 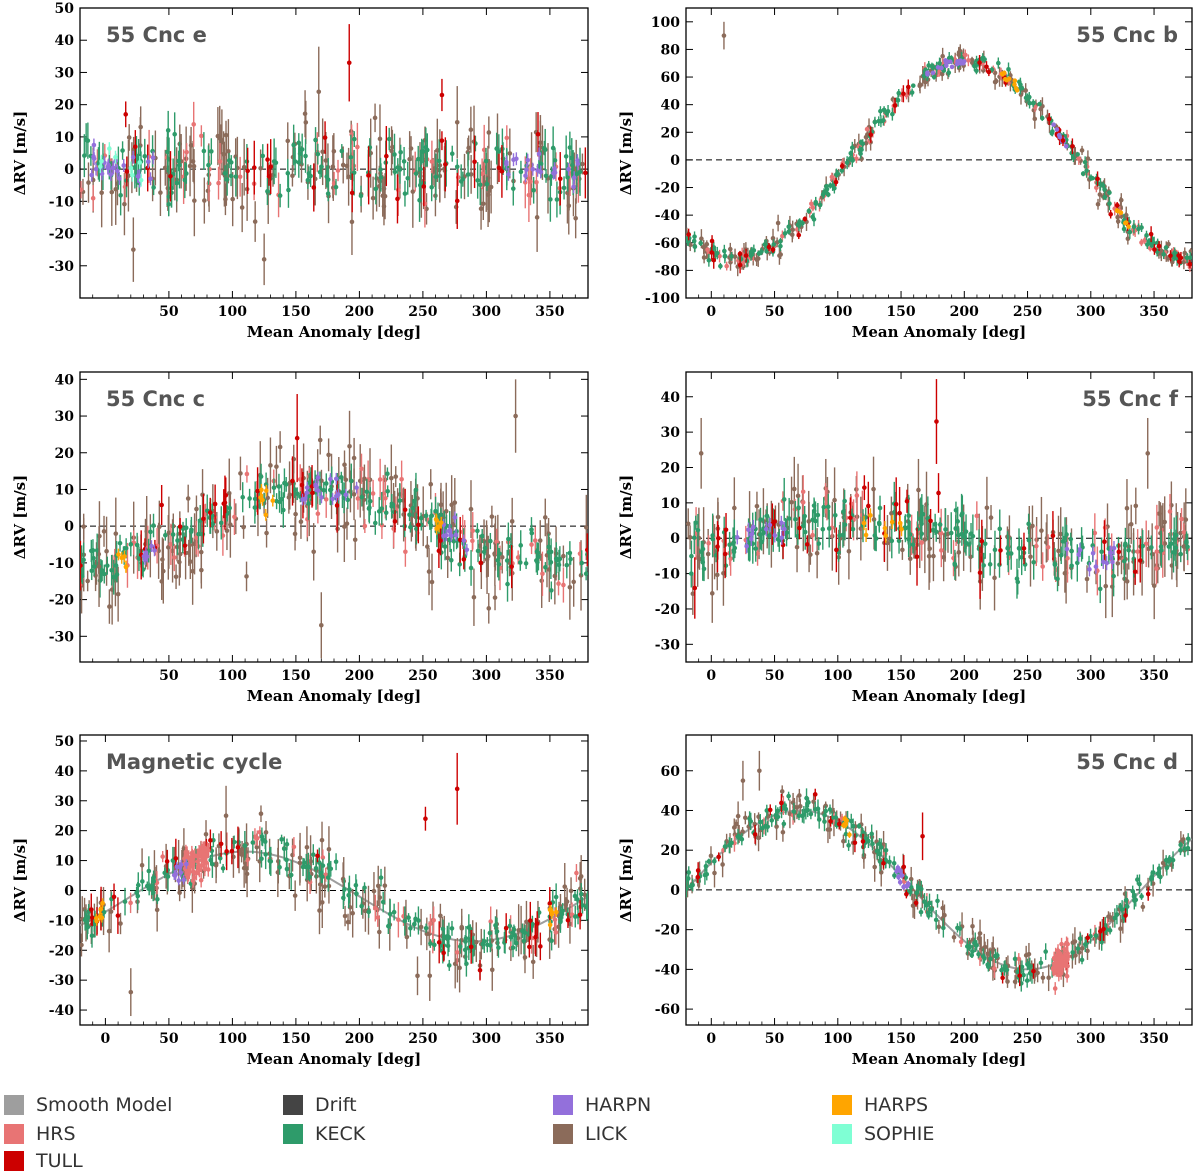 What do you see at coordinates (668, 271) in the screenshot?
I see `y-tick-label: -80` at bounding box center [668, 271].